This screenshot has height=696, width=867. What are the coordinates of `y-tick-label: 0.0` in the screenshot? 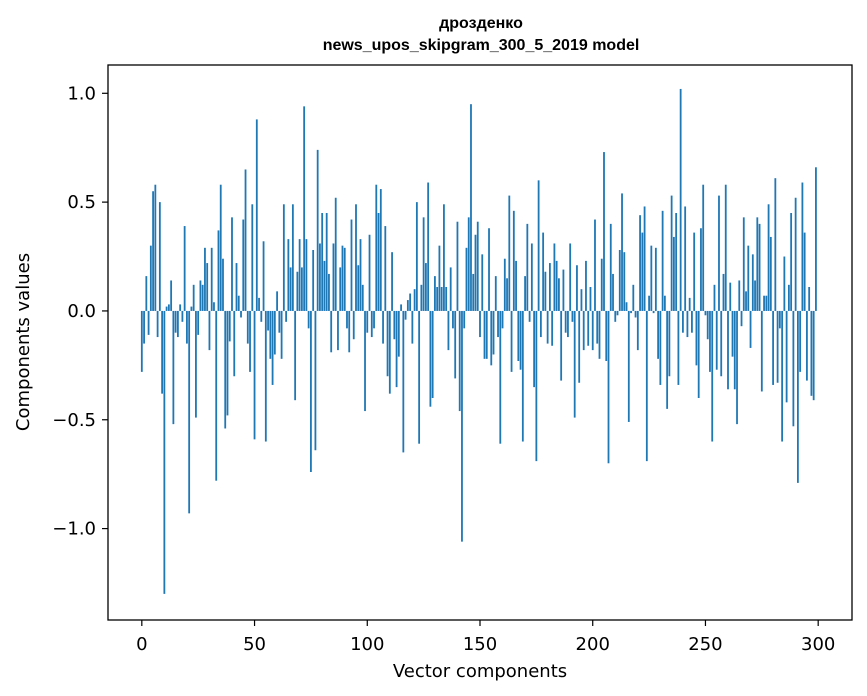 It's located at (81, 311).